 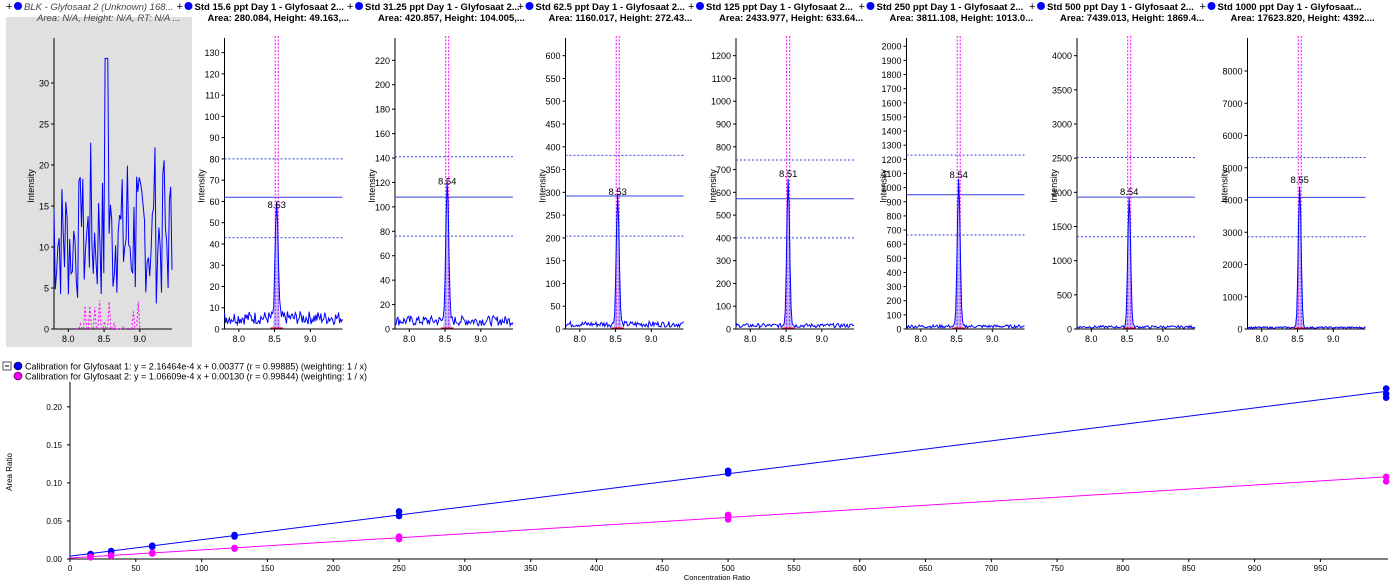 I want to click on calib-x-tick-label: 400, so click(x=597, y=568).